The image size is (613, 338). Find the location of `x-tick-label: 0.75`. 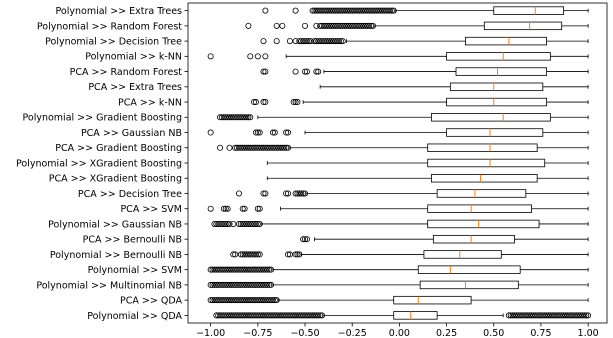

x-tick-label: 0.75 is located at coordinates (540, 333).